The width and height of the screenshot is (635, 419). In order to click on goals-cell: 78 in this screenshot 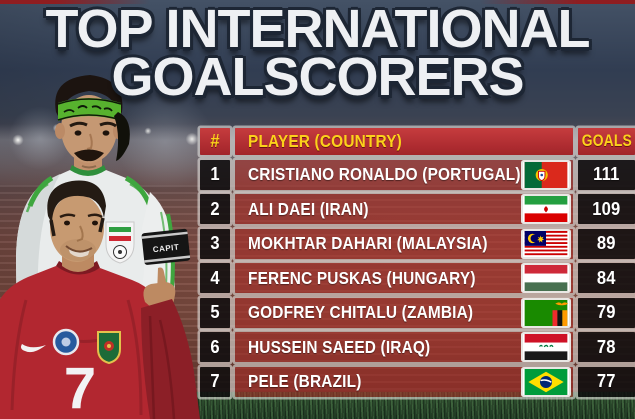, I will do `click(606, 347)`.